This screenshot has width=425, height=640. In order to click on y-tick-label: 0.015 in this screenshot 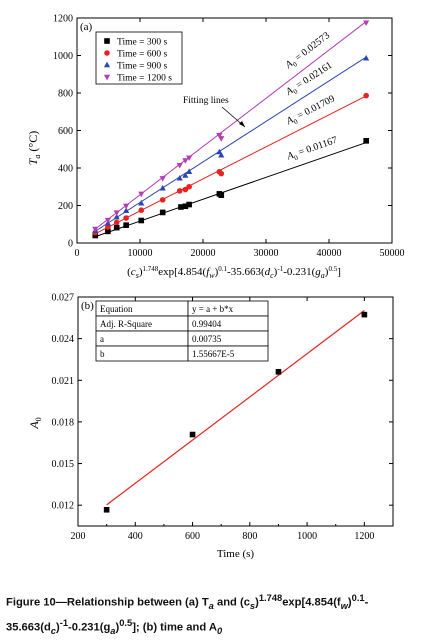, I will do `click(63, 464)`.